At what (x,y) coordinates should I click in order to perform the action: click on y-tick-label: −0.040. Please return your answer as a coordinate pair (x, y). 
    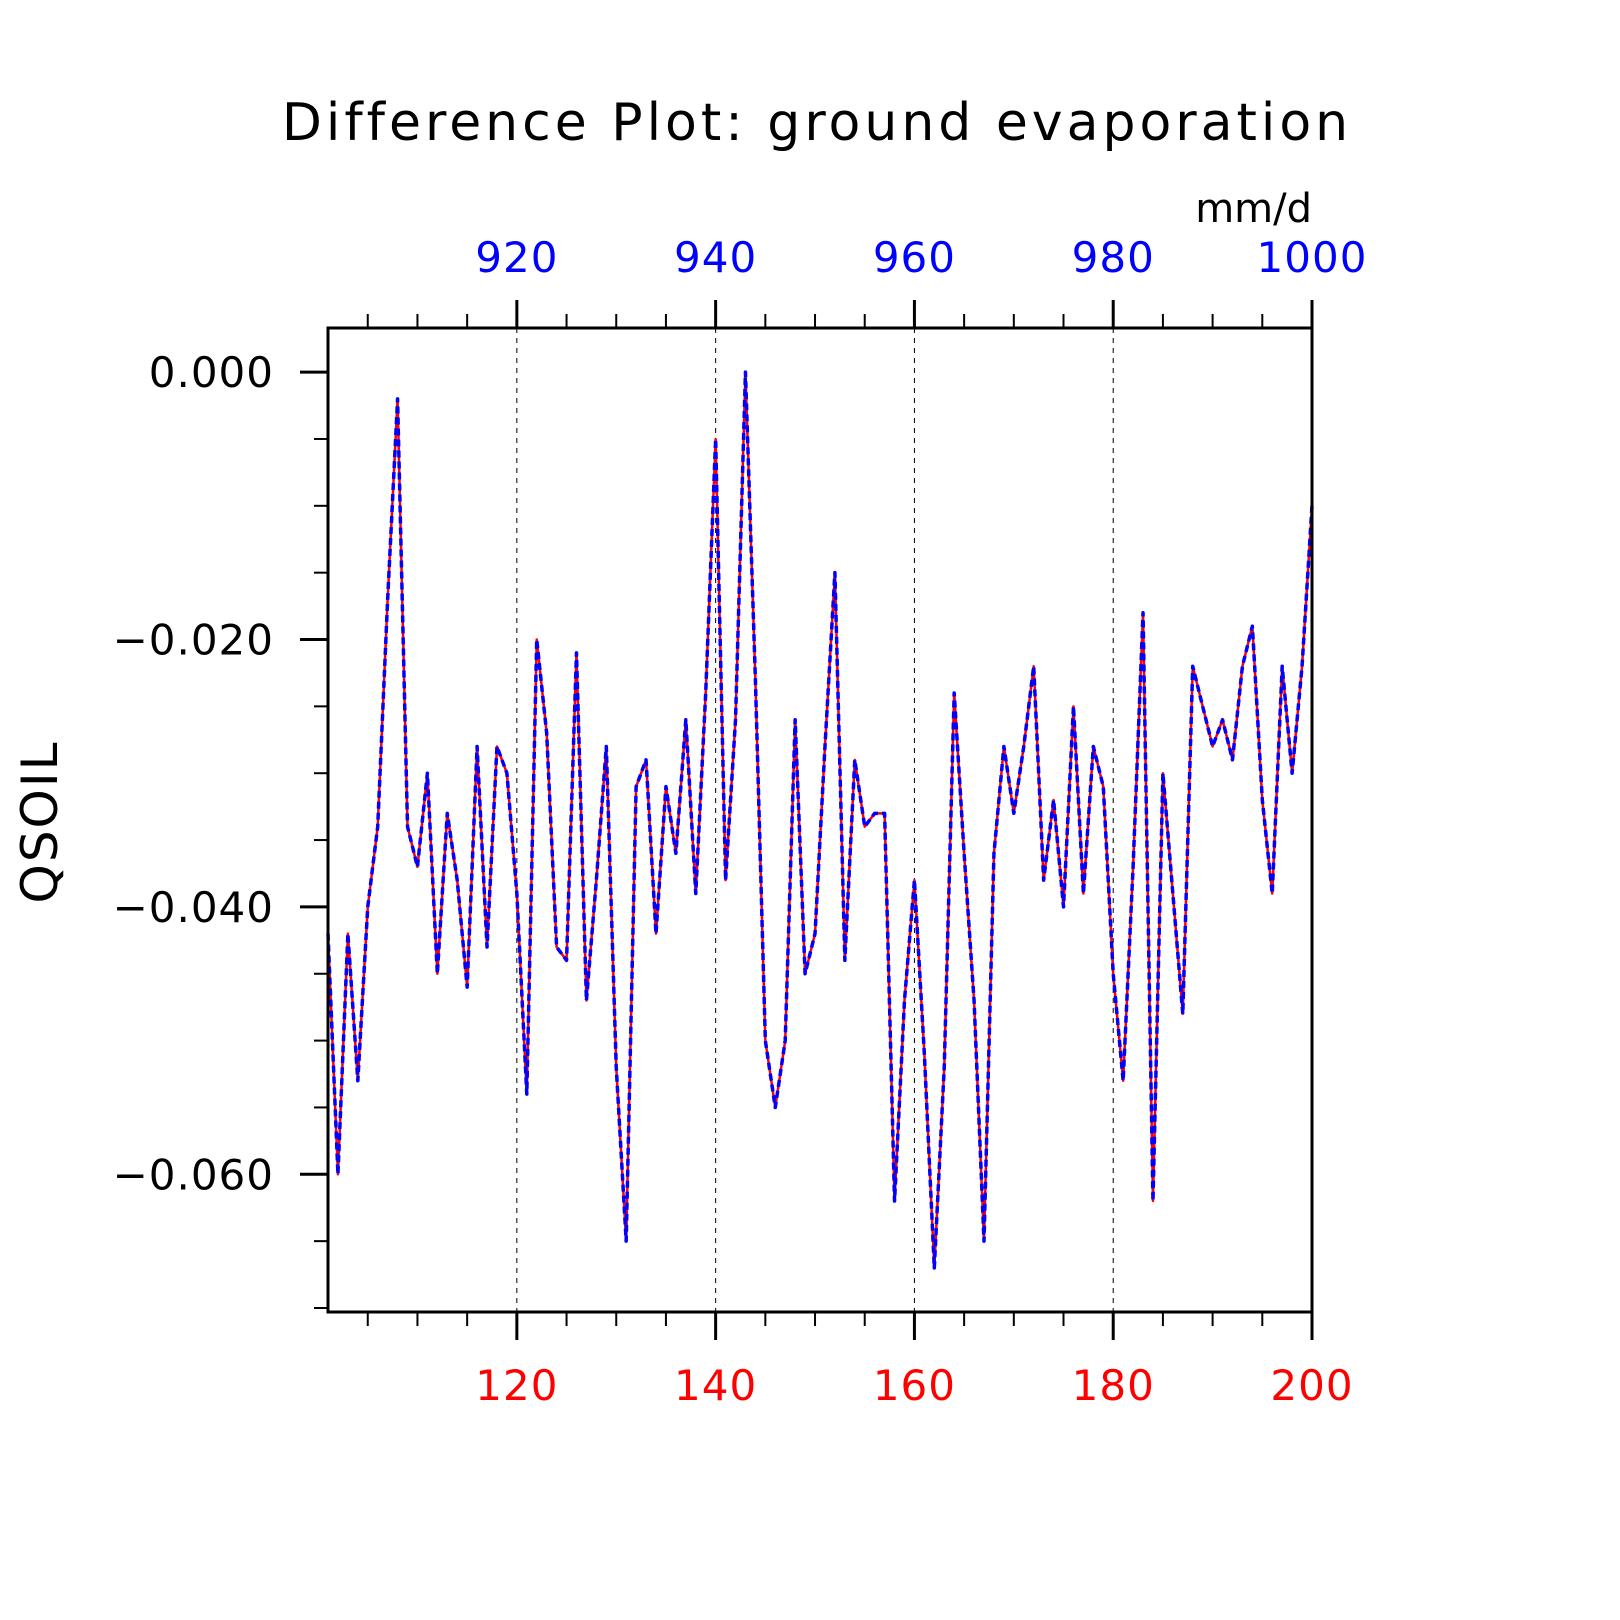
    Looking at the image, I should click on (193, 907).